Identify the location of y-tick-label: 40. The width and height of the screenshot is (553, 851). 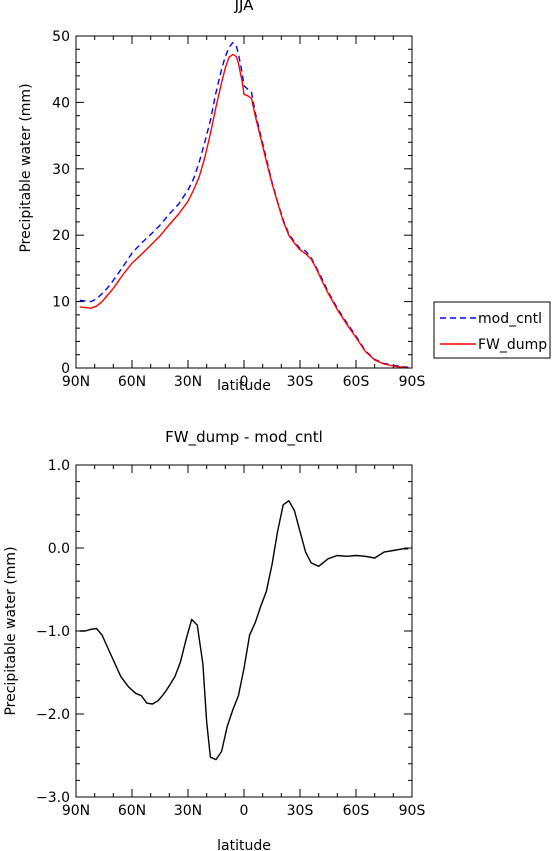
(61, 103).